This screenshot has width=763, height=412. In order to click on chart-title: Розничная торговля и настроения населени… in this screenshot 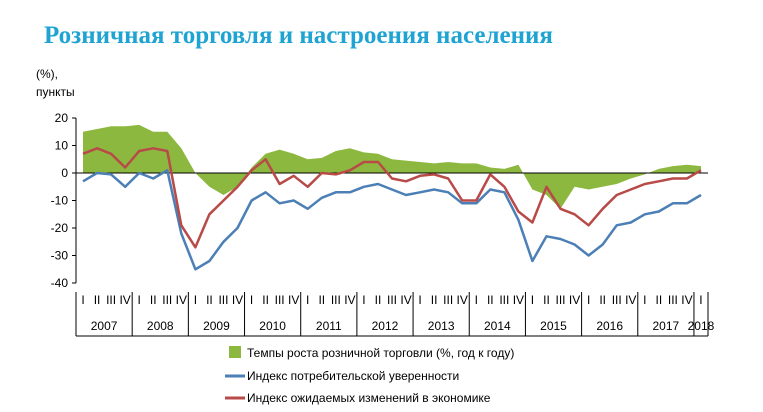, I will do `click(298, 35)`.